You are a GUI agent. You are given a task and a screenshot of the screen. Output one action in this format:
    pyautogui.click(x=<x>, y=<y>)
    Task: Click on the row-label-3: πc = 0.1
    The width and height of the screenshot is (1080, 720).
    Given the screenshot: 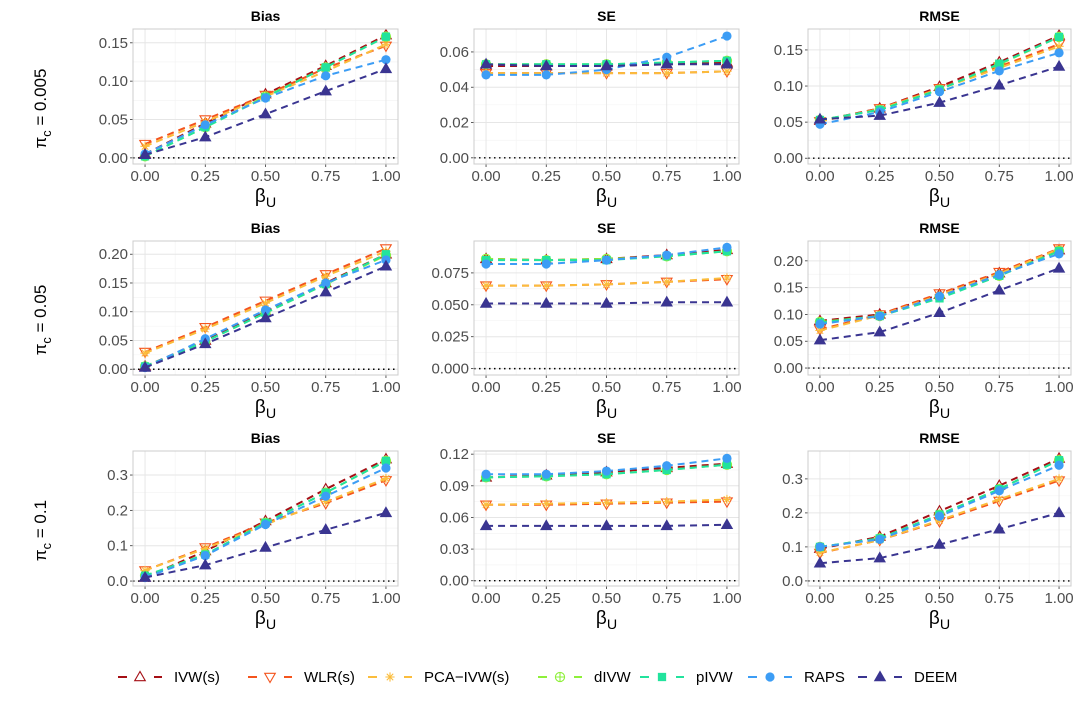 What is the action you would take?
    pyautogui.click(x=42, y=530)
    